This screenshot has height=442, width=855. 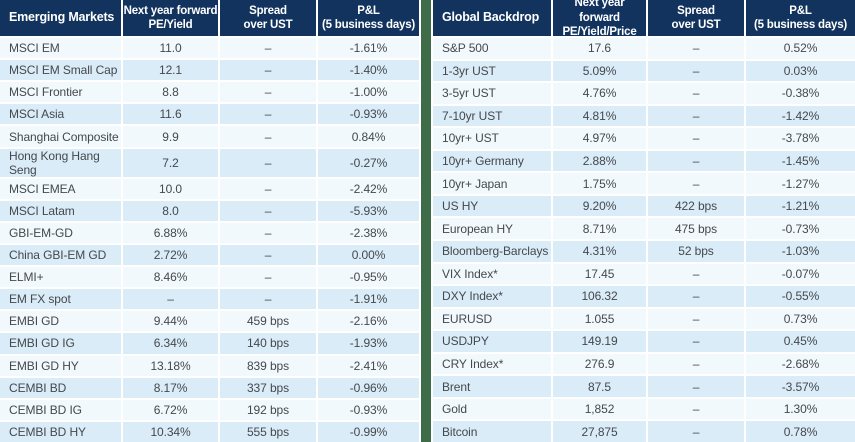 I want to click on pnl-cell: 0.00%, so click(x=368, y=255).